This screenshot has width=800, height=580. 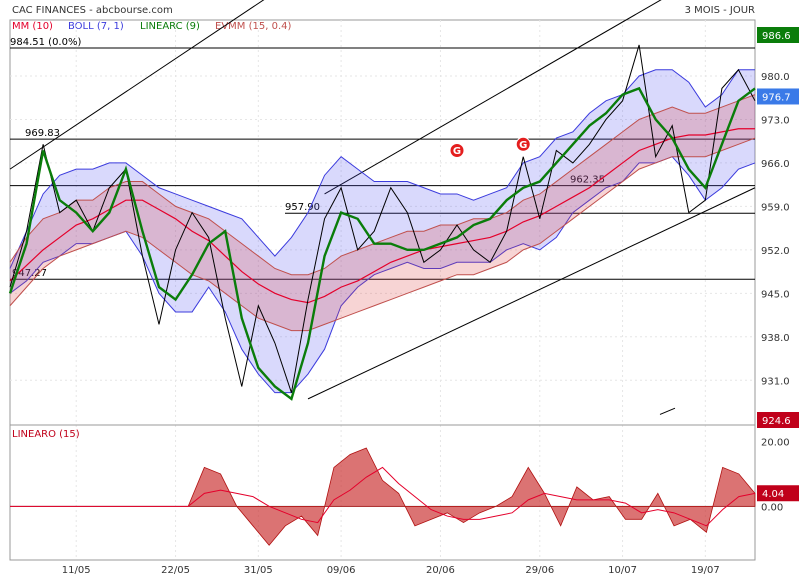 What do you see at coordinates (775, 381) in the screenshot?
I see `y-tick-label: 931.0` at bounding box center [775, 381].